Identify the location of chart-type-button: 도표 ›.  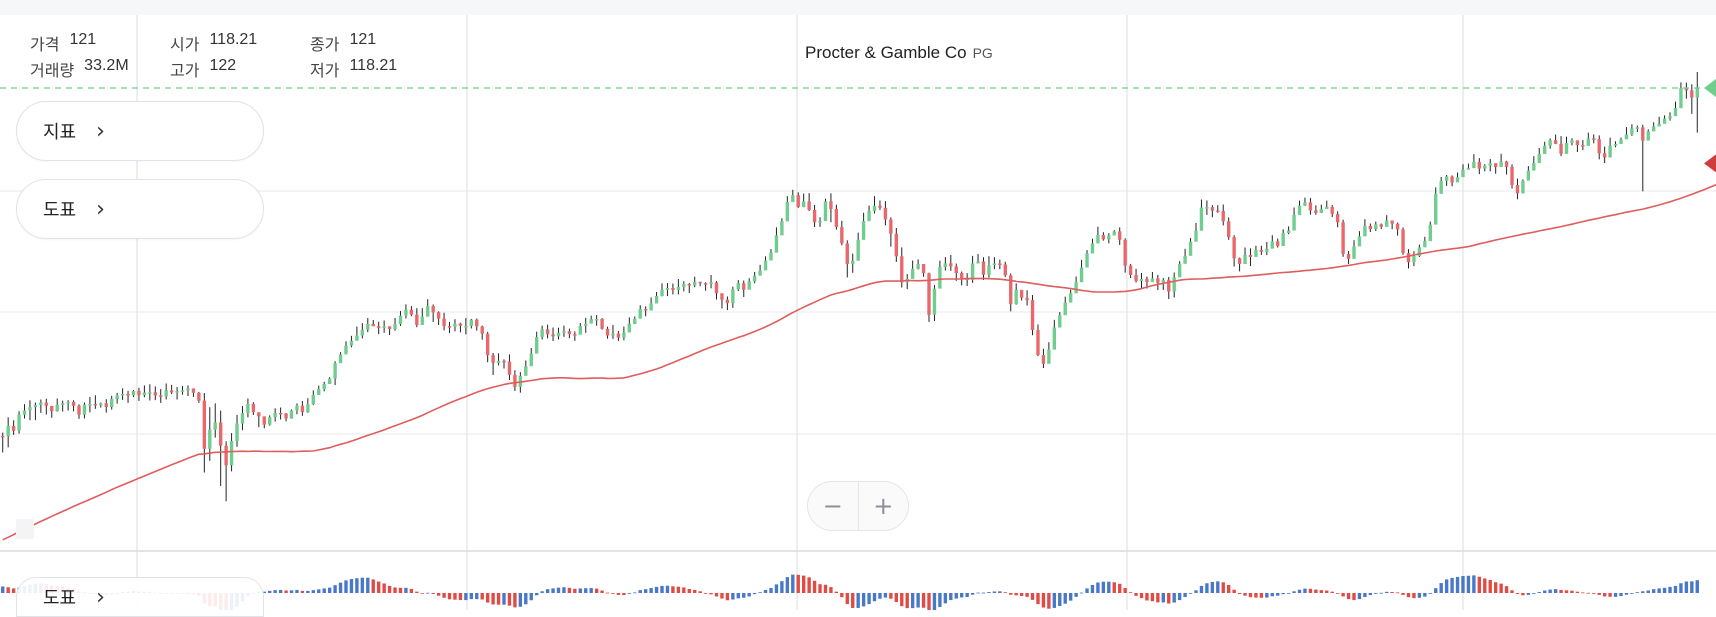
(140, 209).